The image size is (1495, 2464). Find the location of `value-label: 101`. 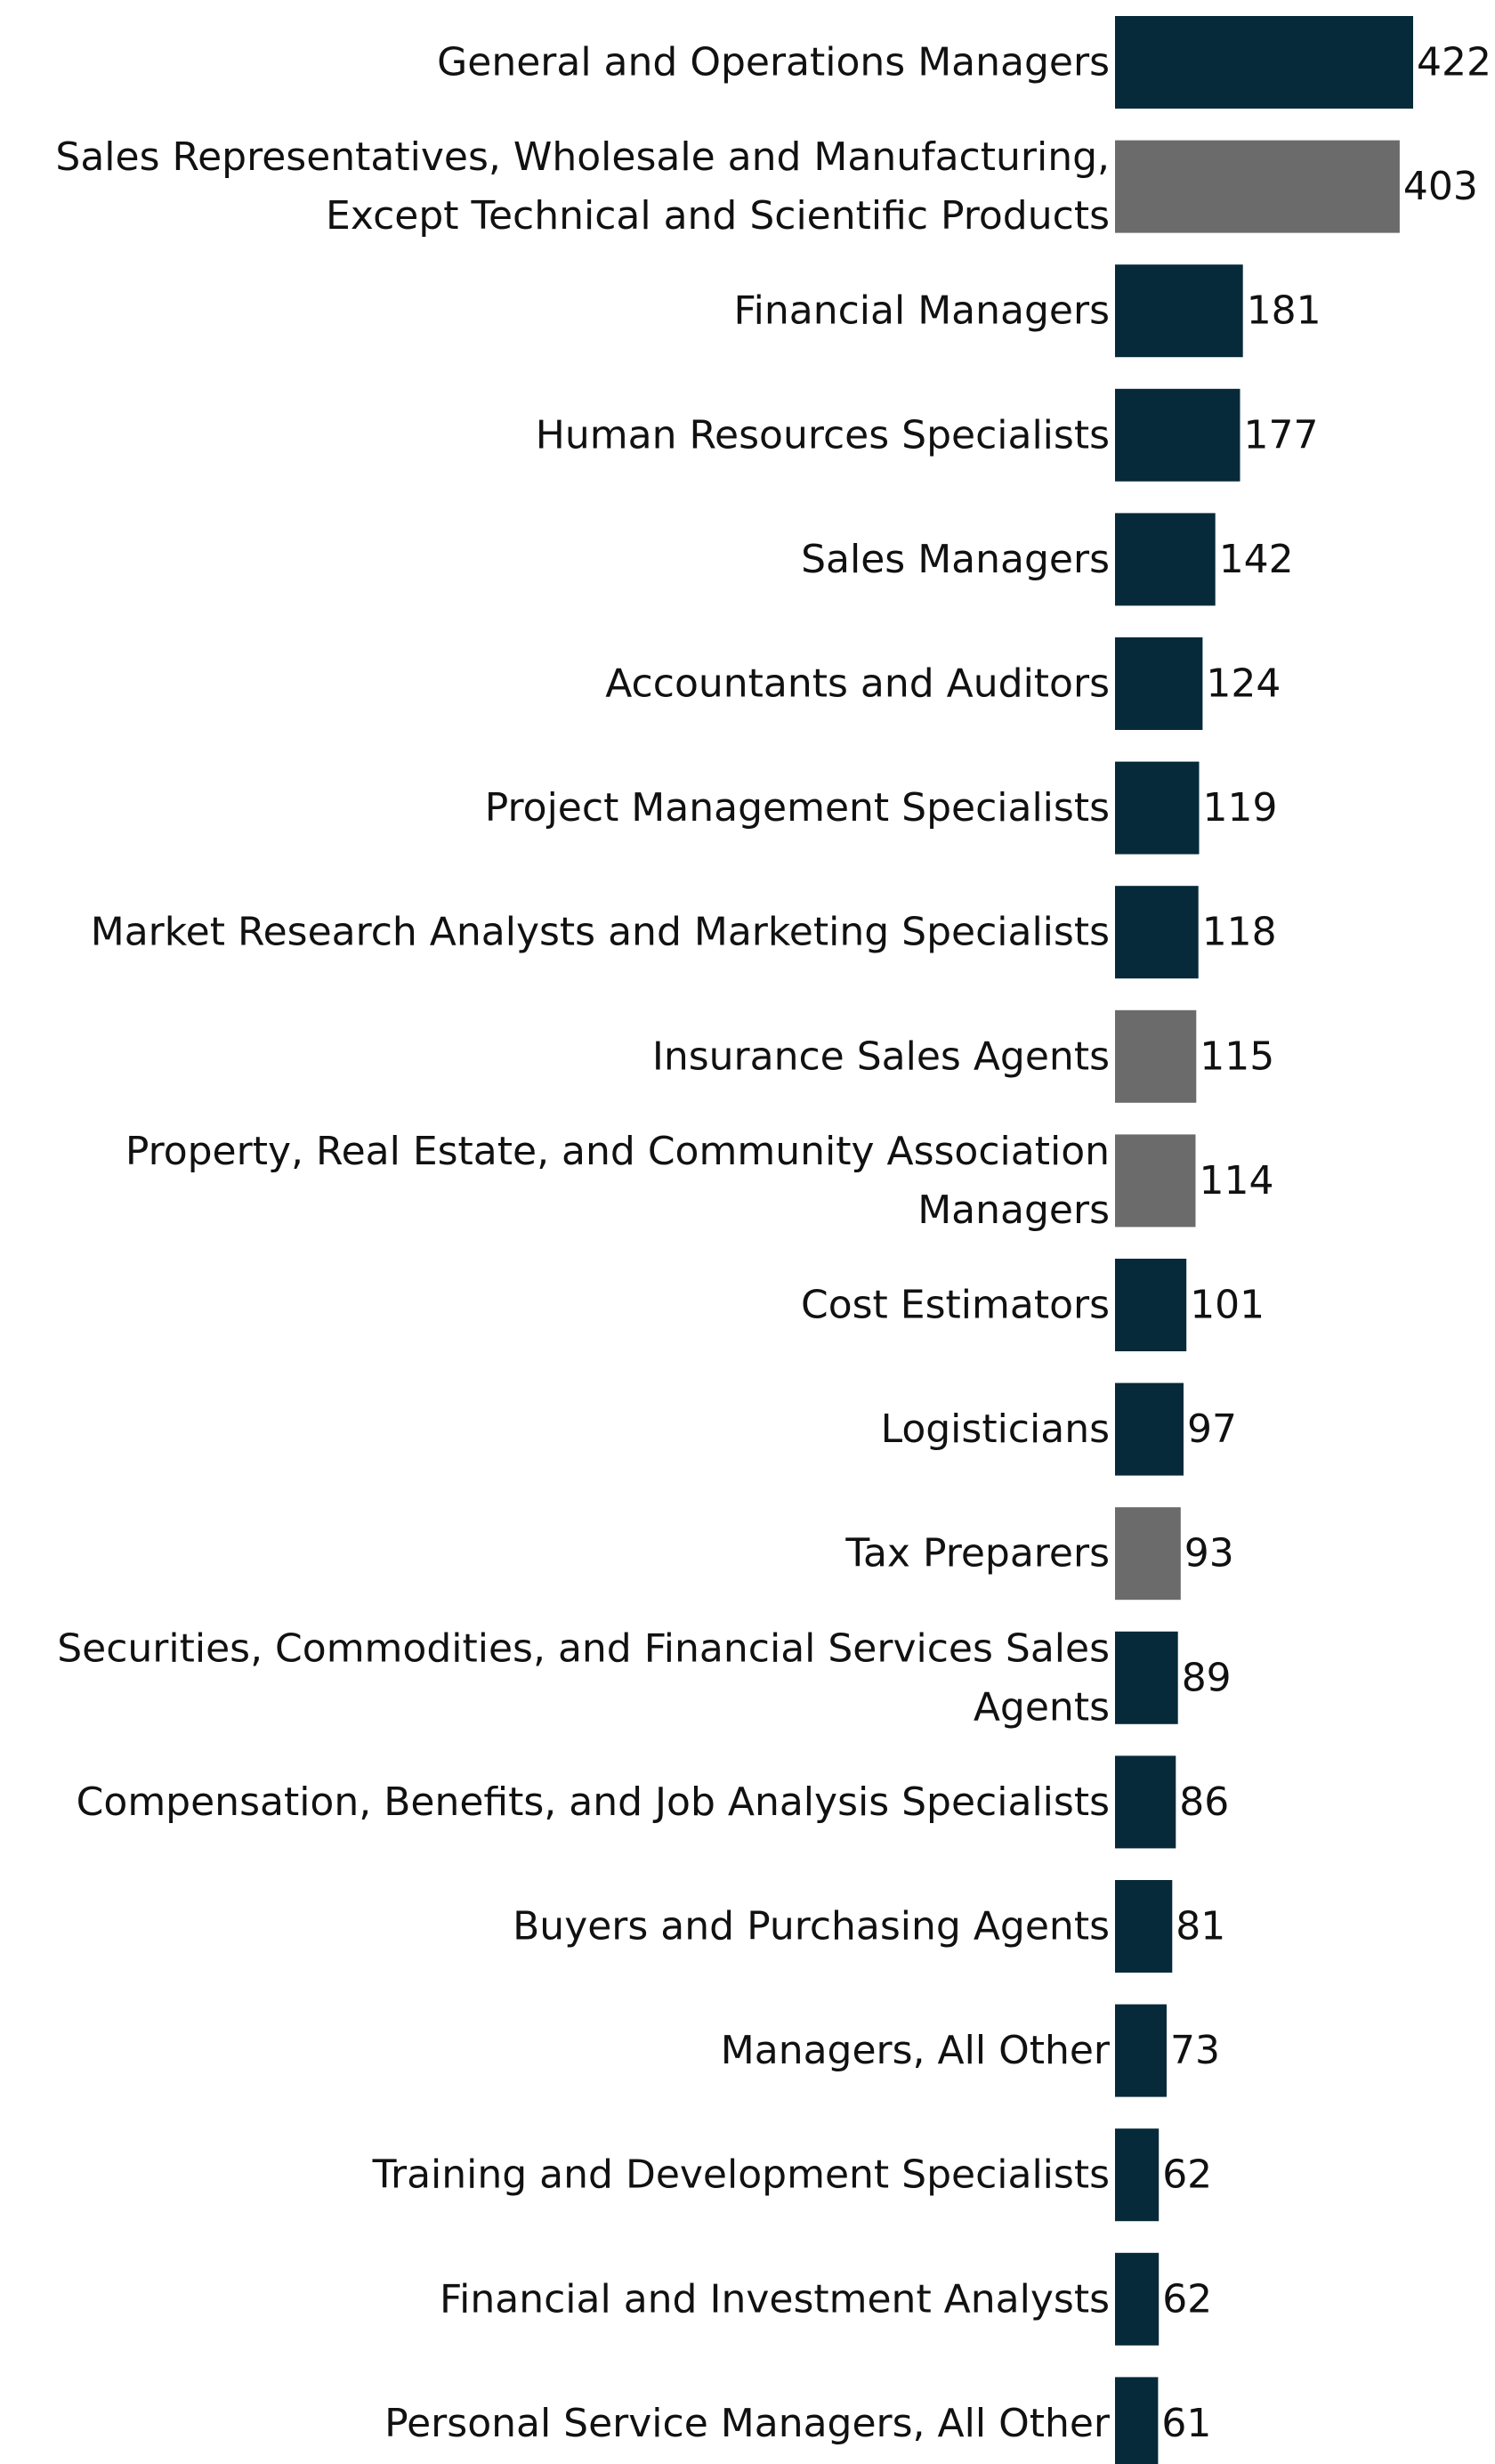

value-label: 101 is located at coordinates (1227, 1305).